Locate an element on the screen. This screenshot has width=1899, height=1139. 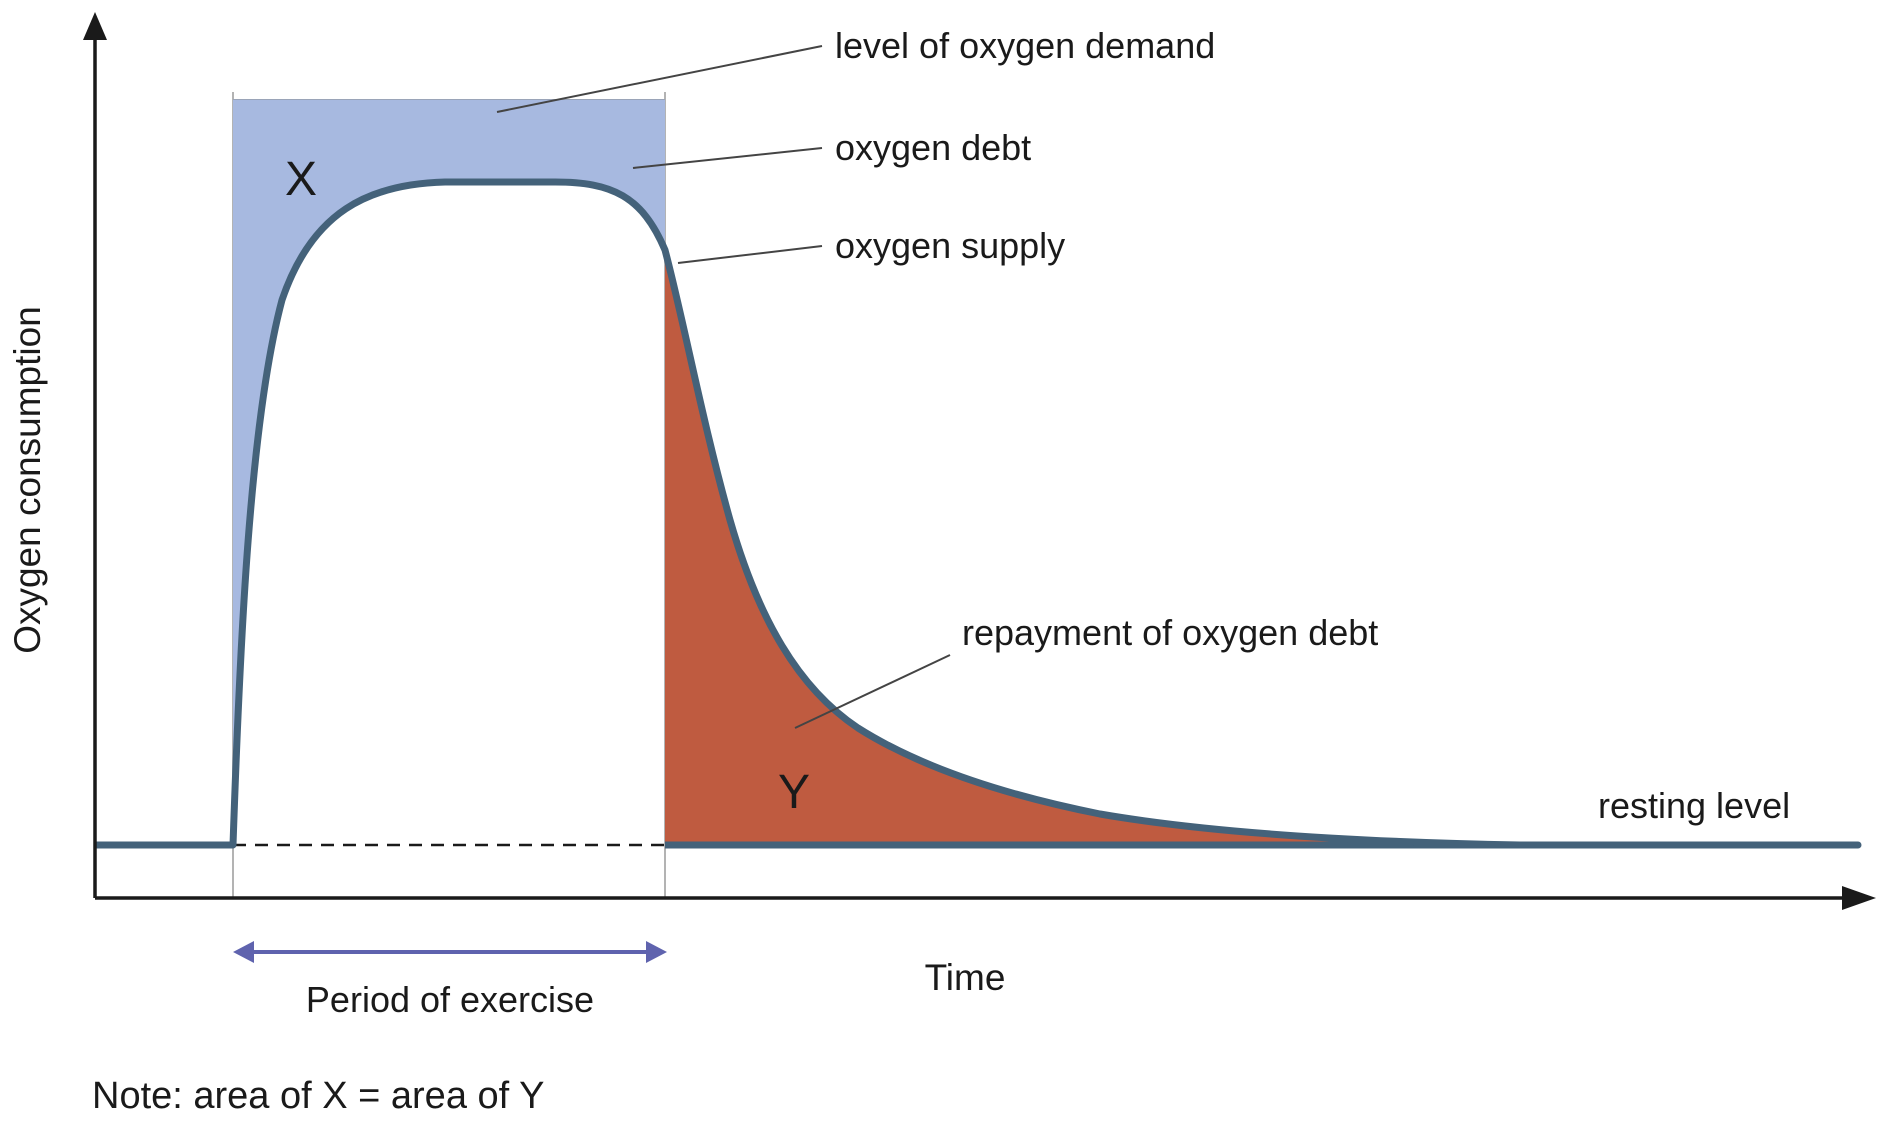
supply-leader-line is located at coordinates (750, 254).